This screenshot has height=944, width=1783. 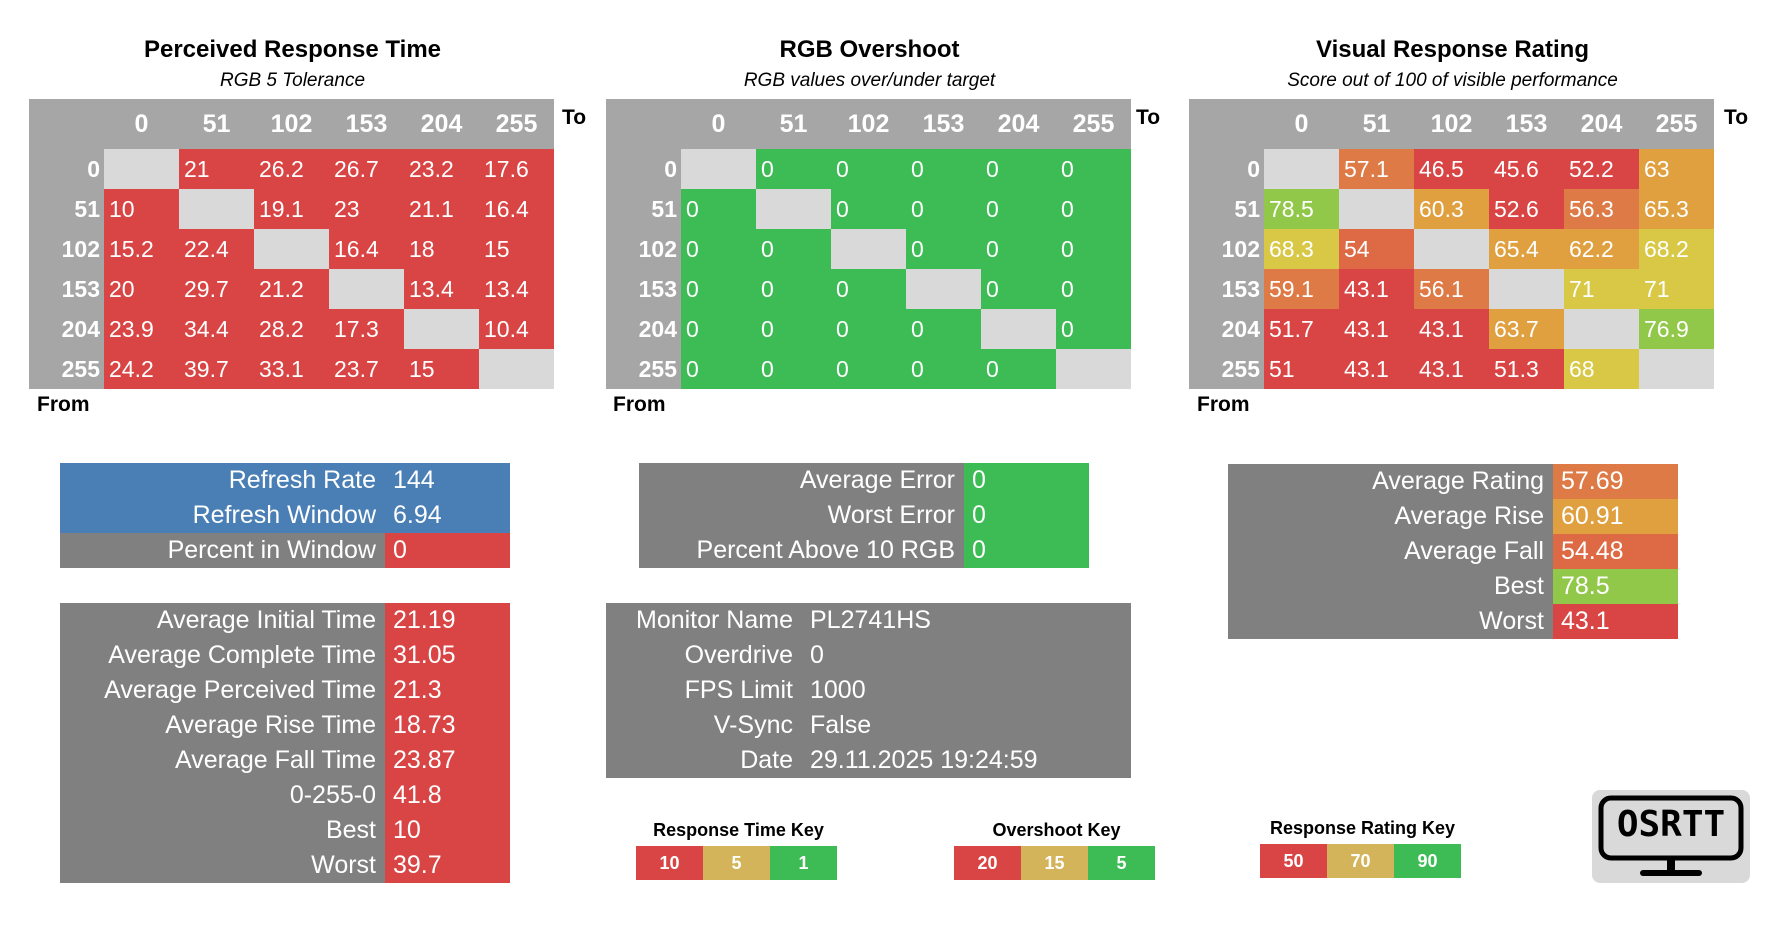 I want to click on overshoot-key-low: 5, so click(x=1121, y=863).